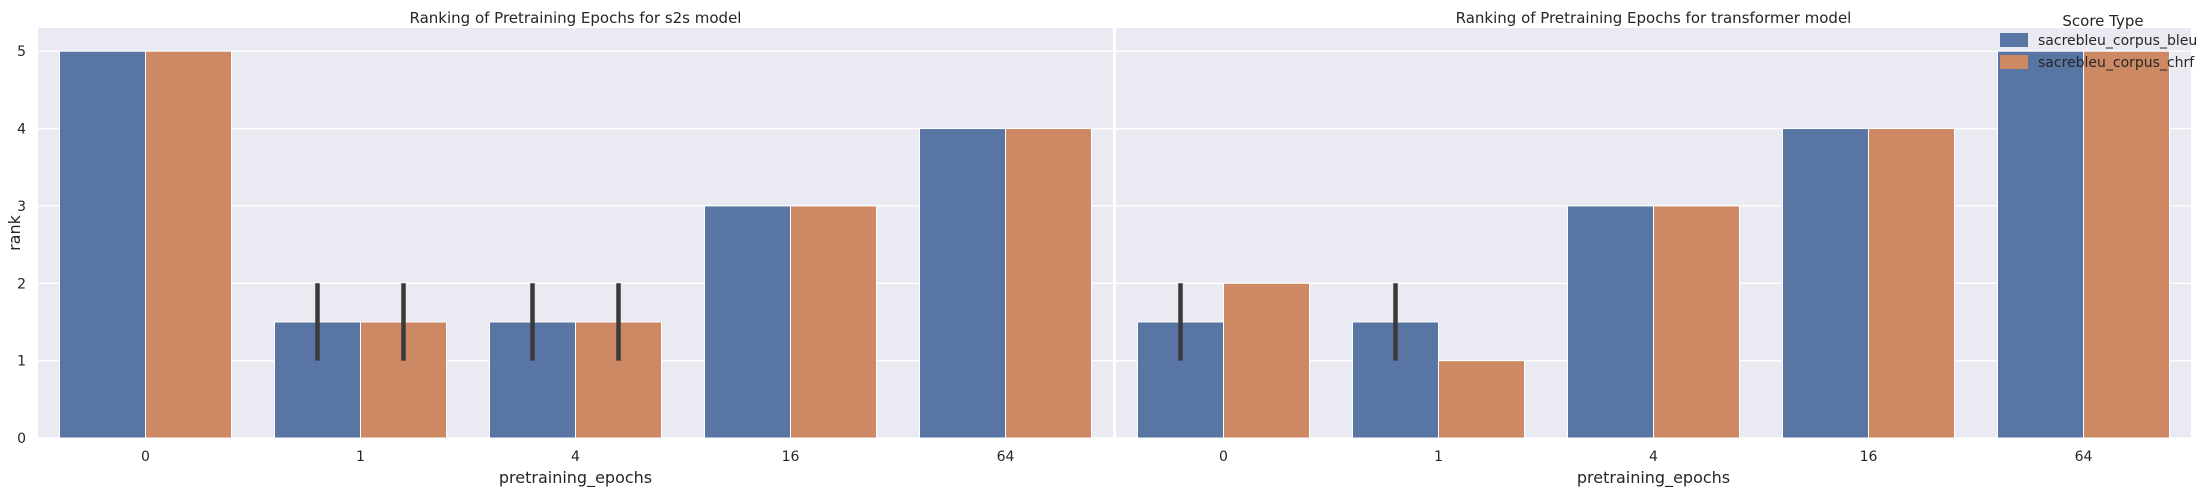 The height and width of the screenshot is (494, 2207). I want to click on y-tick-label: 2, so click(21, 284).